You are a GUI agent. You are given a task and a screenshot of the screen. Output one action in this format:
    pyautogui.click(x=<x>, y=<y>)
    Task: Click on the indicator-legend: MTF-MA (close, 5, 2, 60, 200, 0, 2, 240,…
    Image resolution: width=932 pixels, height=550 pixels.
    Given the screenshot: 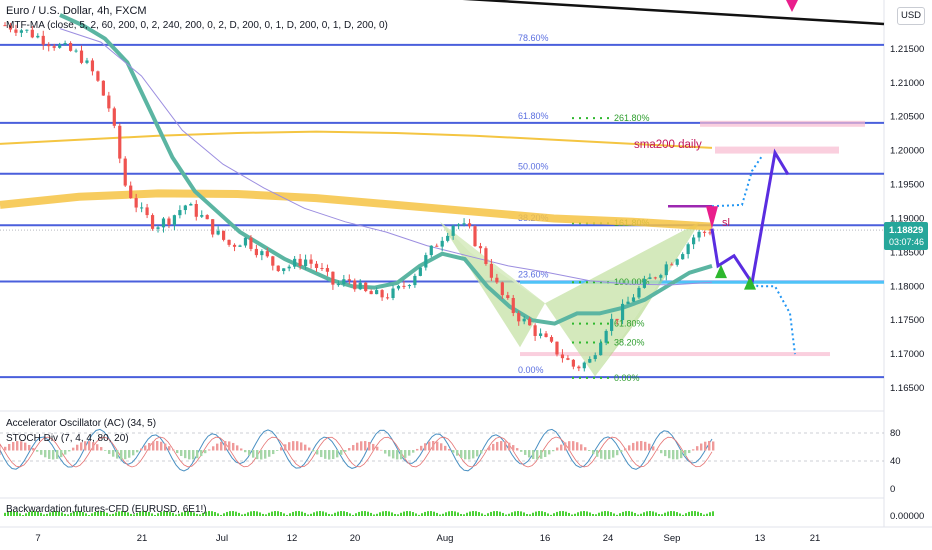 What is the action you would take?
    pyautogui.click(x=197, y=25)
    